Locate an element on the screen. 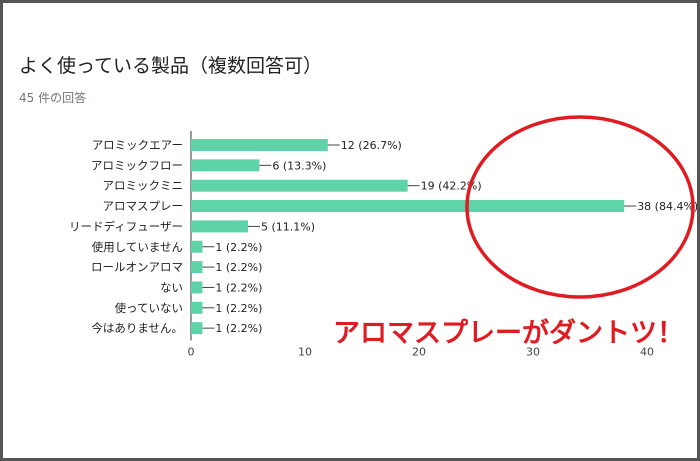 This screenshot has width=700, height=461. category-label: 今はありません。 is located at coordinates (137, 328).